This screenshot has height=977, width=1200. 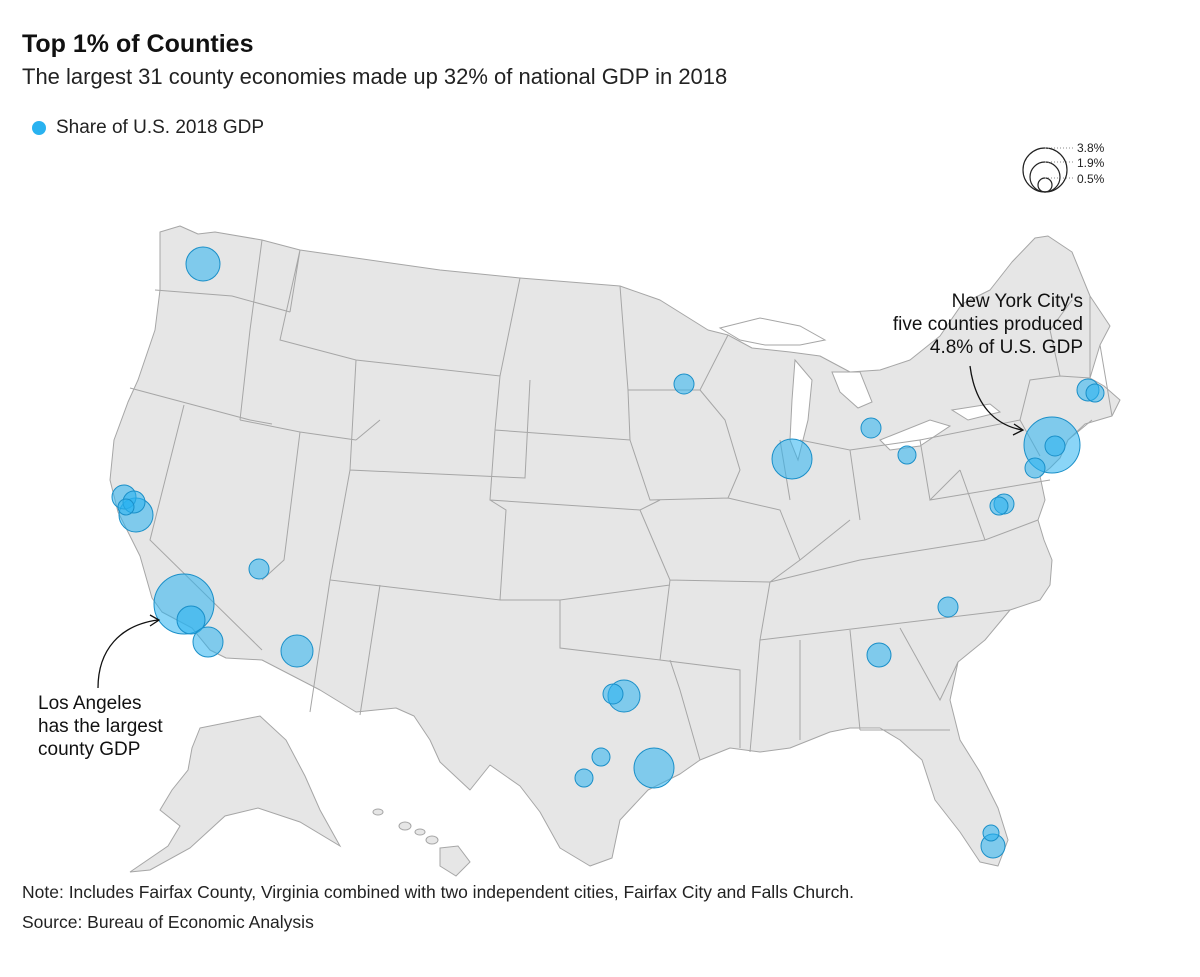 What do you see at coordinates (879, 655) in the screenshot?
I see `bubble-fulton-ga` at bounding box center [879, 655].